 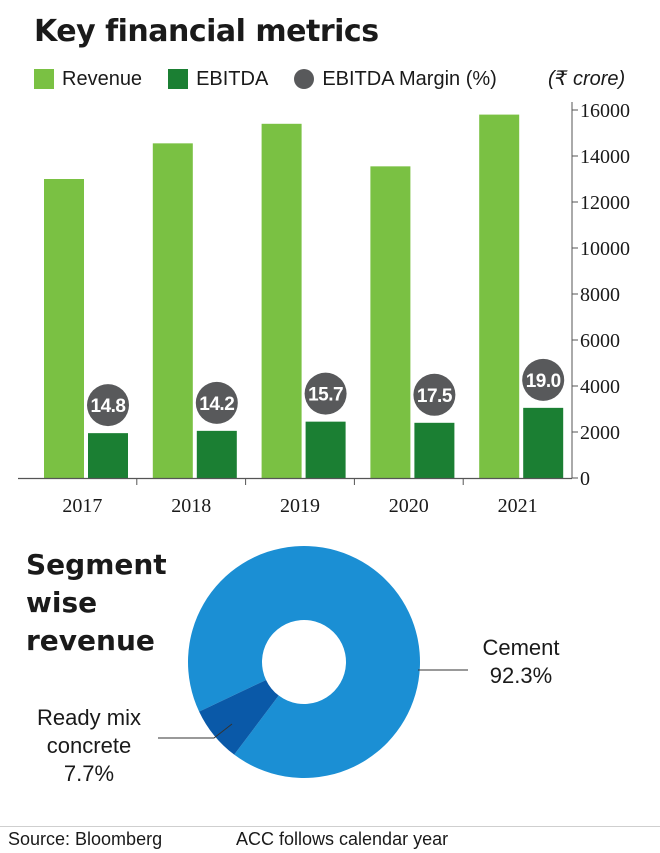 I want to click on legend-swatch-margin, so click(x=304, y=79).